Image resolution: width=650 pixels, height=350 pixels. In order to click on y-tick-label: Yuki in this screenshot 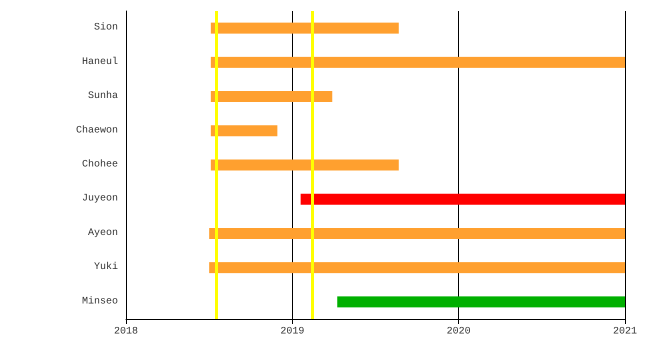, I will do `click(106, 267)`.